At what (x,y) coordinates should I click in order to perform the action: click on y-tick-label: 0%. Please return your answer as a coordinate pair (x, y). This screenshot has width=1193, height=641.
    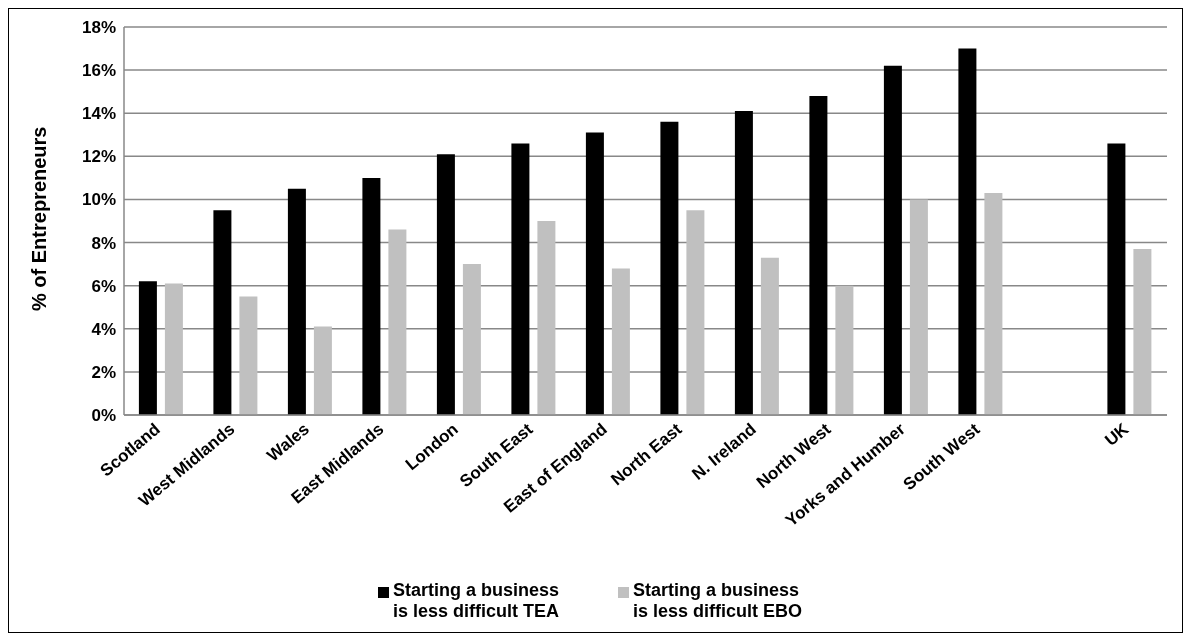
    Looking at the image, I should click on (103, 416).